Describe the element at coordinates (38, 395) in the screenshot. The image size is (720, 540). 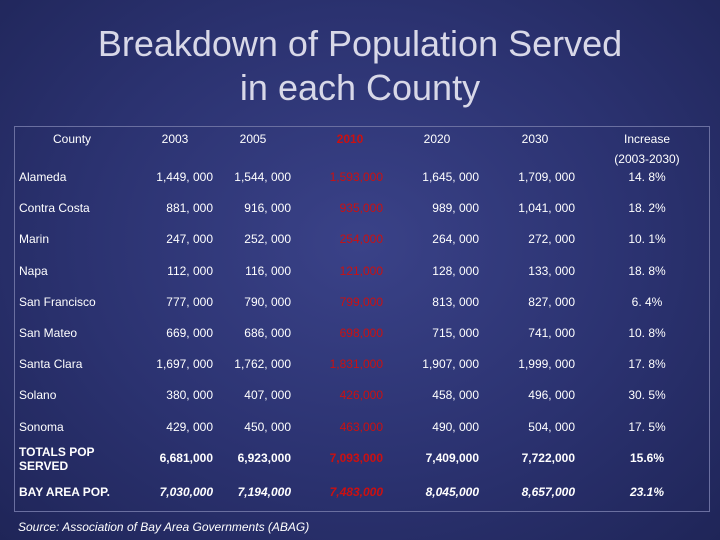
I see `cell-county: Solano` at that location.